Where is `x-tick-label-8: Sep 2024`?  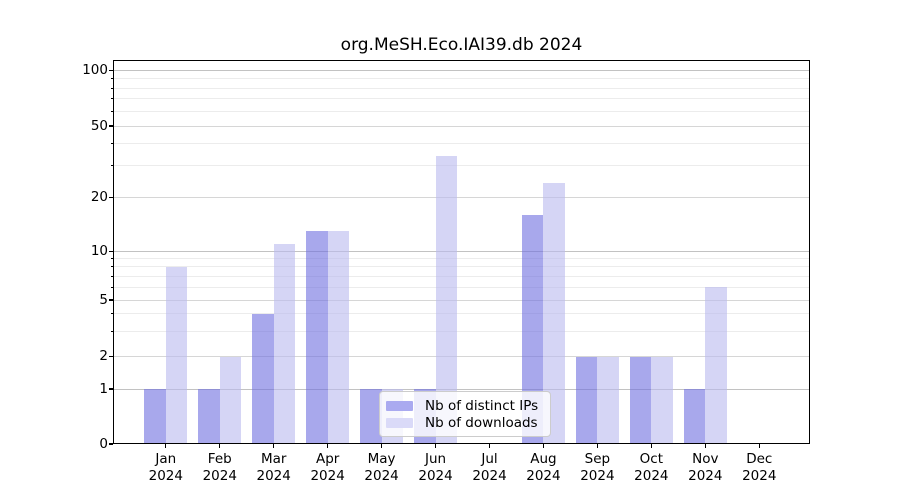
x-tick-label-8: Sep 2024 is located at coordinates (597, 467).